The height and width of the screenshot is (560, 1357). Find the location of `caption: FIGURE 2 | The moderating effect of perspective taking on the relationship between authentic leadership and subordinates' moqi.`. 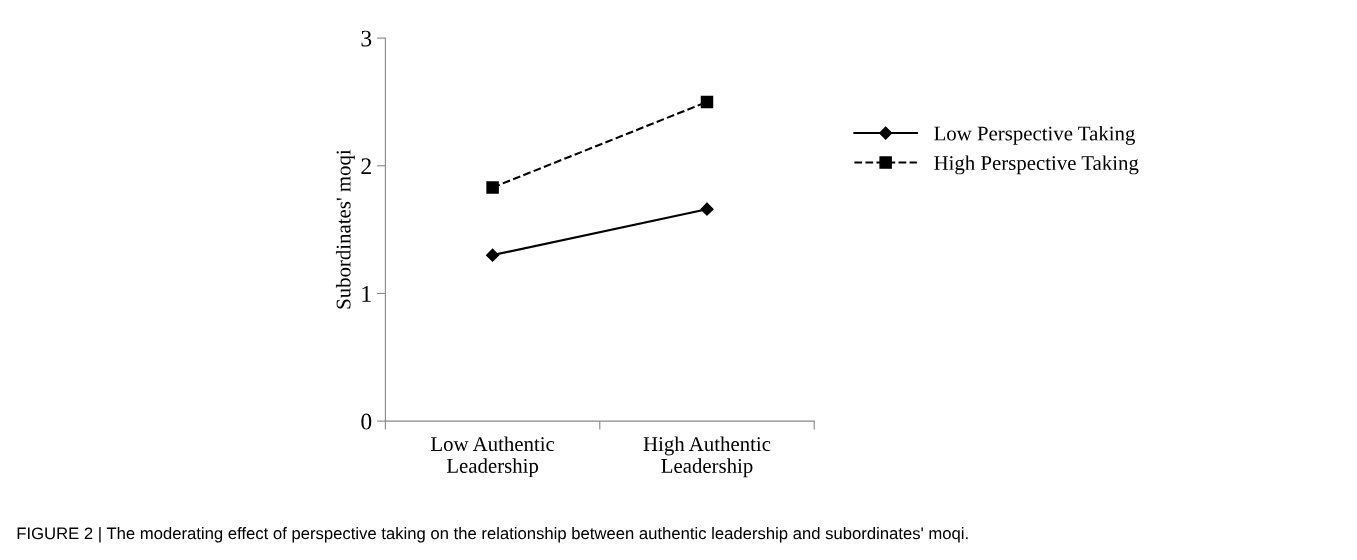

caption: FIGURE 2 | The moderating effect of perspective taking on the relationship between authentic leadership and subordinates' moqi. is located at coordinates (492, 535).